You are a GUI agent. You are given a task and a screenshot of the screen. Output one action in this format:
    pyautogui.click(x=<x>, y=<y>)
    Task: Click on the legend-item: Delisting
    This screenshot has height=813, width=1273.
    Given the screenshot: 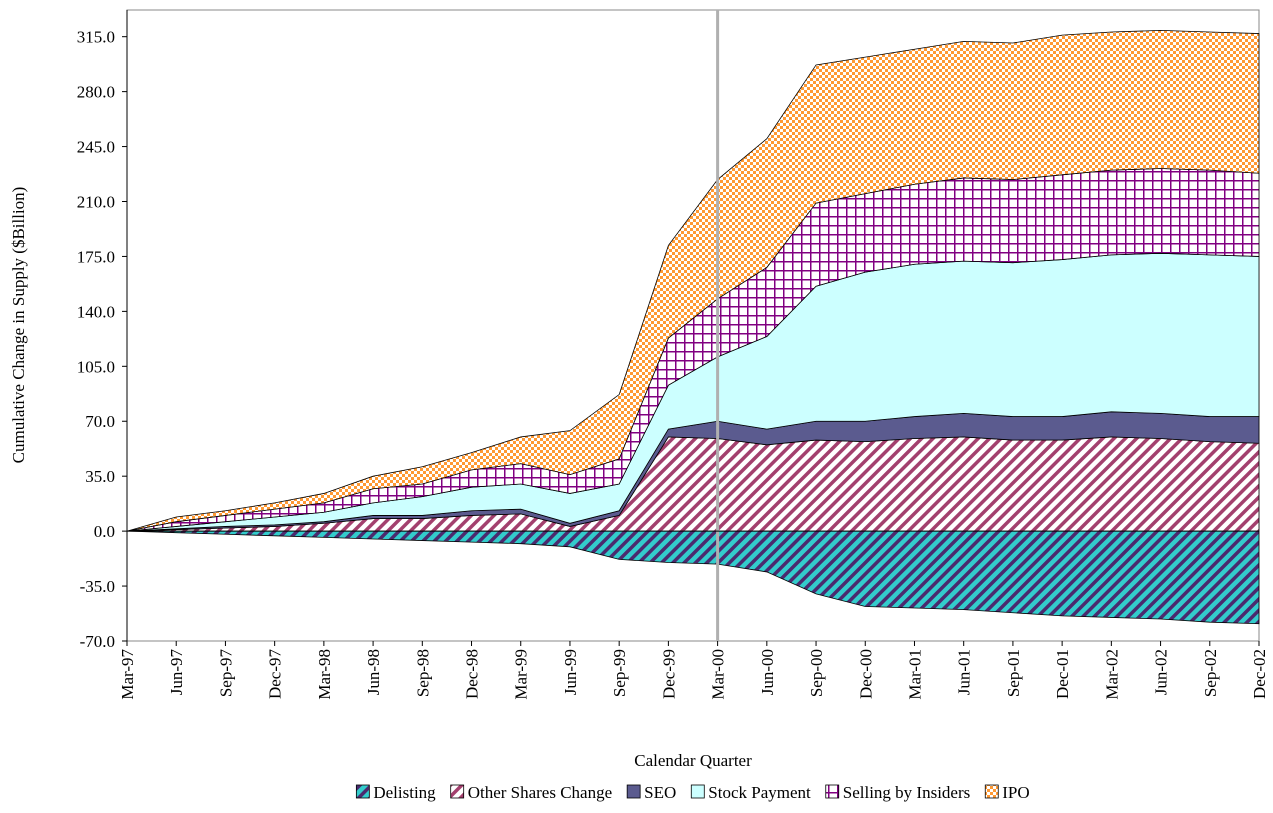 What is the action you would take?
    pyautogui.click(x=395, y=792)
    